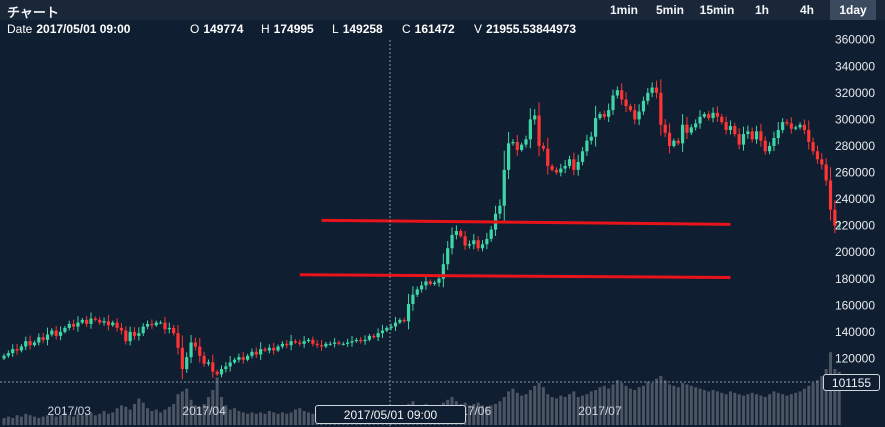  What do you see at coordinates (855, 40) in the screenshot?
I see `y-tick-label: 360000` at bounding box center [855, 40].